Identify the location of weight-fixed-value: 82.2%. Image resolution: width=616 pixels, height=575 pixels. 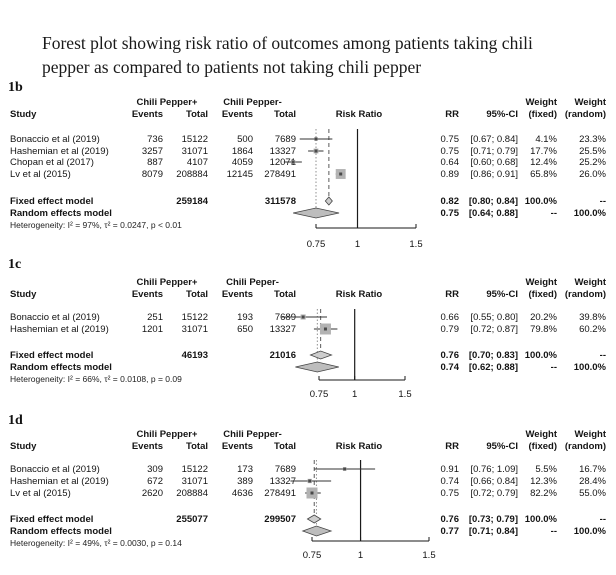
(543, 493).